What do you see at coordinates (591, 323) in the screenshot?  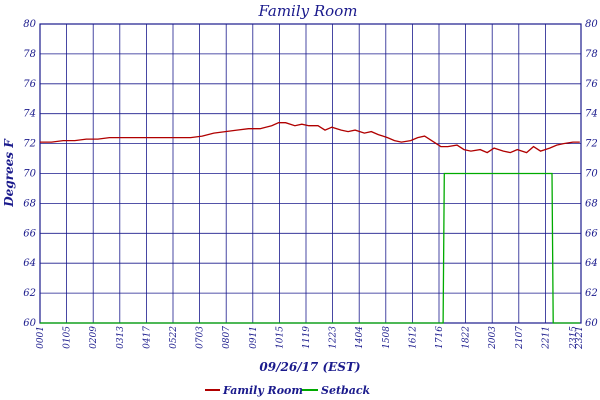 I see `y-tick-label-right: 60` at bounding box center [591, 323].